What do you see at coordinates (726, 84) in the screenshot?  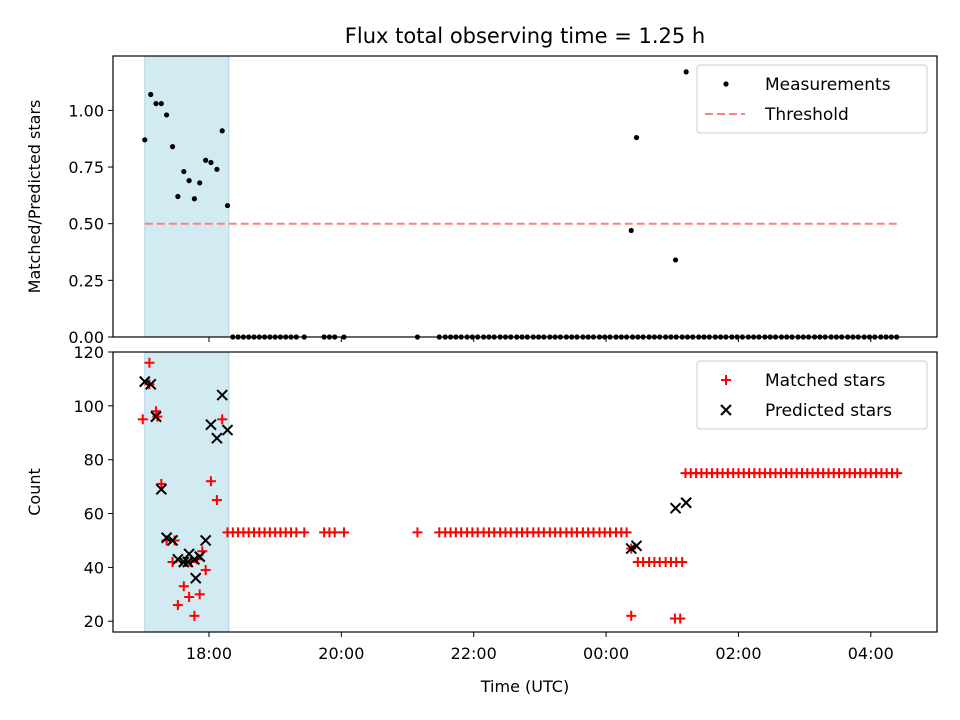 I see `legend-measurement-marker` at bounding box center [726, 84].